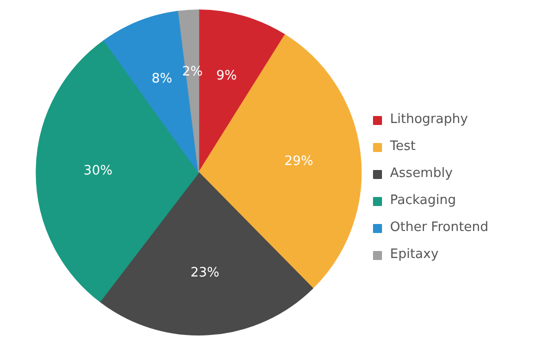 The width and height of the screenshot is (554, 344). Describe the element at coordinates (162, 78) in the screenshot. I see `data-label: 8%` at that location.